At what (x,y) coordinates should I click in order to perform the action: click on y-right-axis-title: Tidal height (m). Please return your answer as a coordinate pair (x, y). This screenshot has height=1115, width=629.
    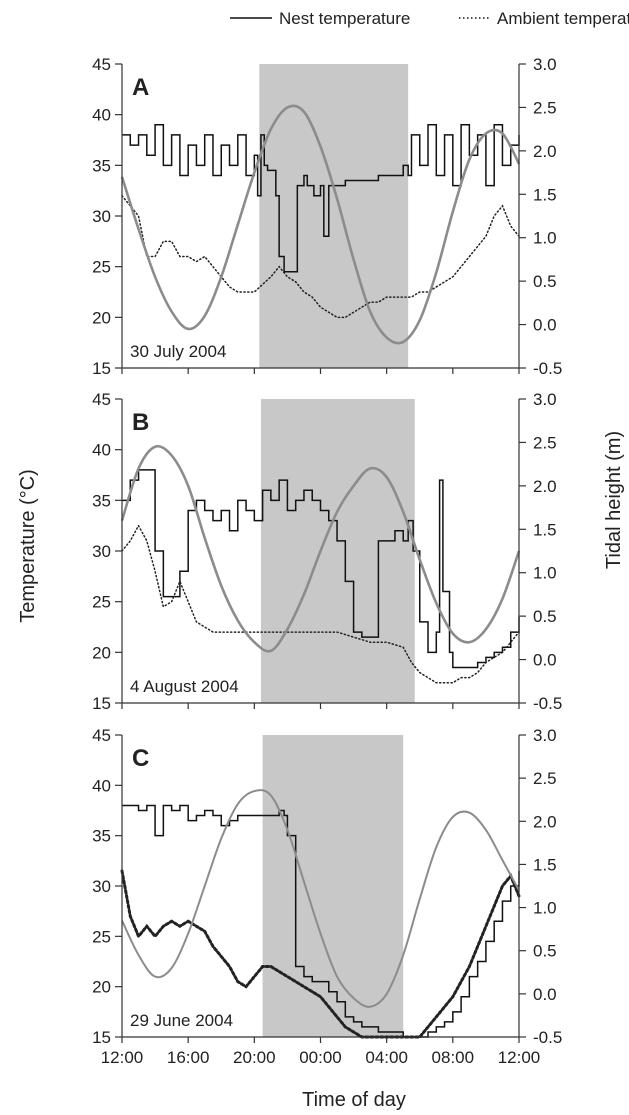
    Looking at the image, I should click on (614, 500).